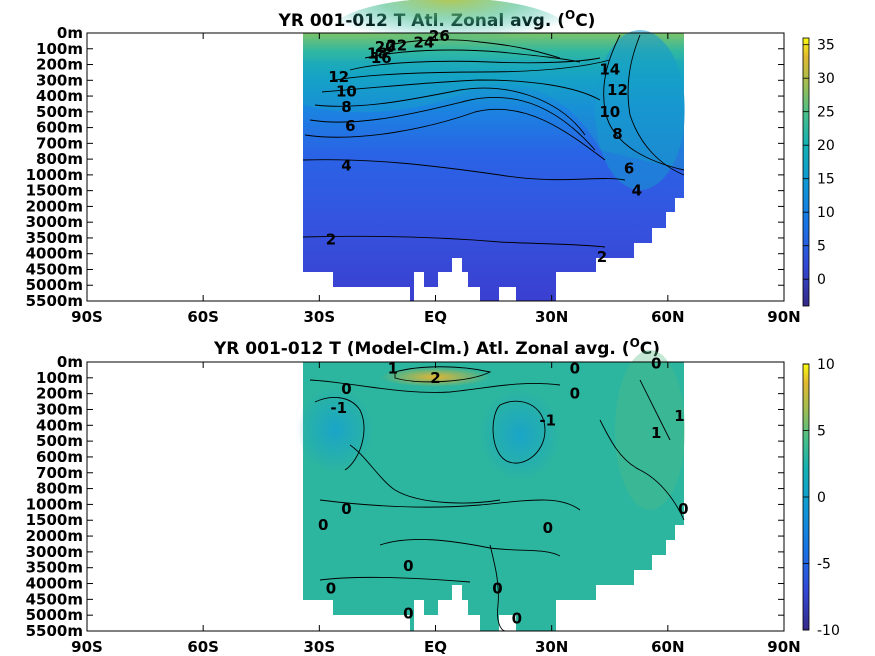 This screenshot has height=656, width=875. What do you see at coordinates (59, 473) in the screenshot?
I see `y-tick-label: 700m` at bounding box center [59, 473].